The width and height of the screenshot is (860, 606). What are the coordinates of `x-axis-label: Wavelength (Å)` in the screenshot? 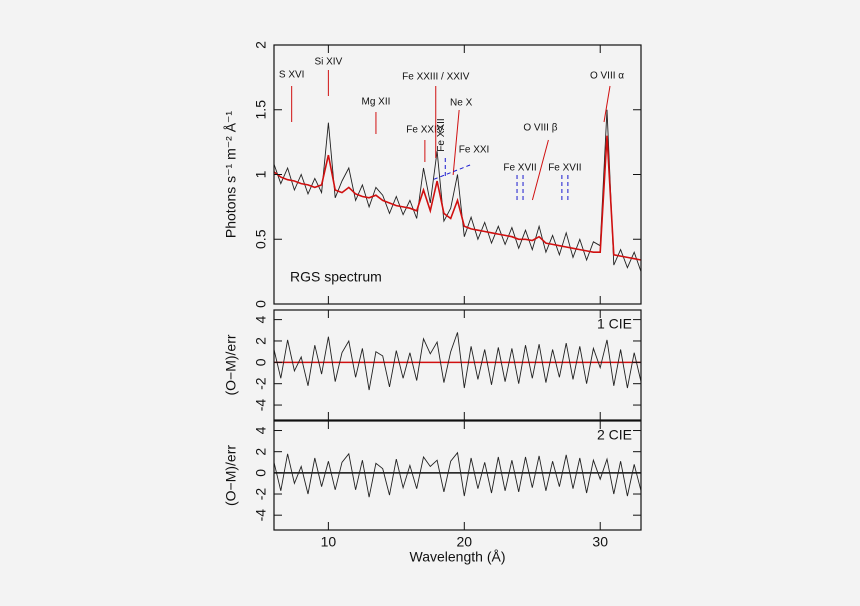 It's located at (458, 557).